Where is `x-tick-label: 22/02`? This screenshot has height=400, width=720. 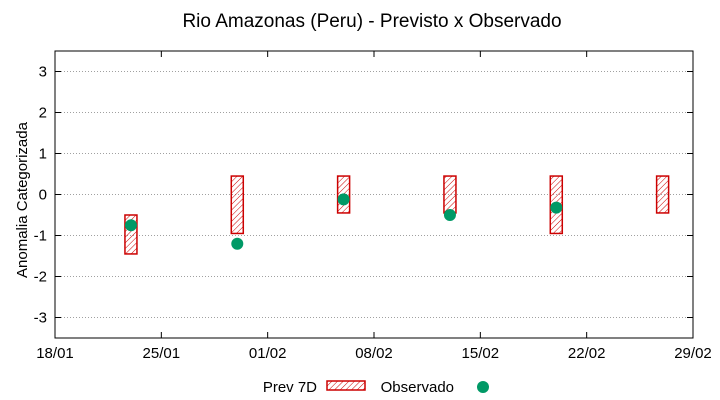
x-tick-label: 22/02 is located at coordinates (587, 353).